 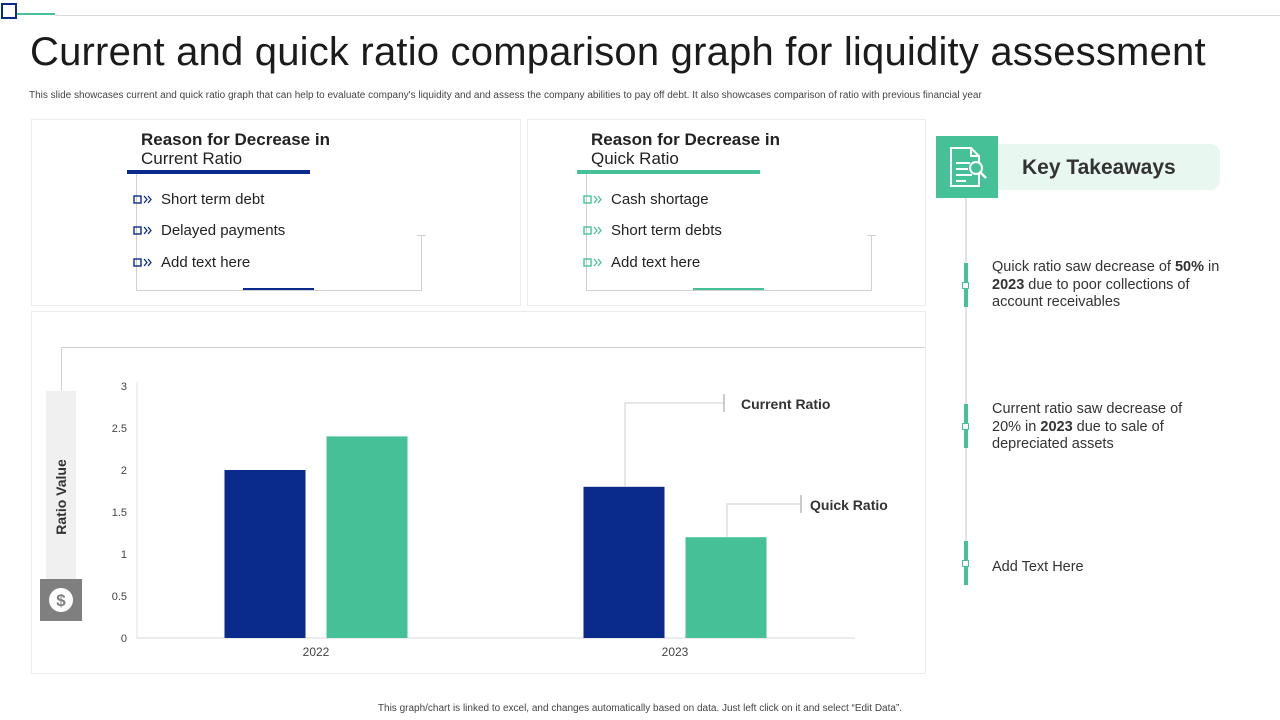 What do you see at coordinates (124, 471) in the screenshot?
I see `y-tick-label: 2` at bounding box center [124, 471].